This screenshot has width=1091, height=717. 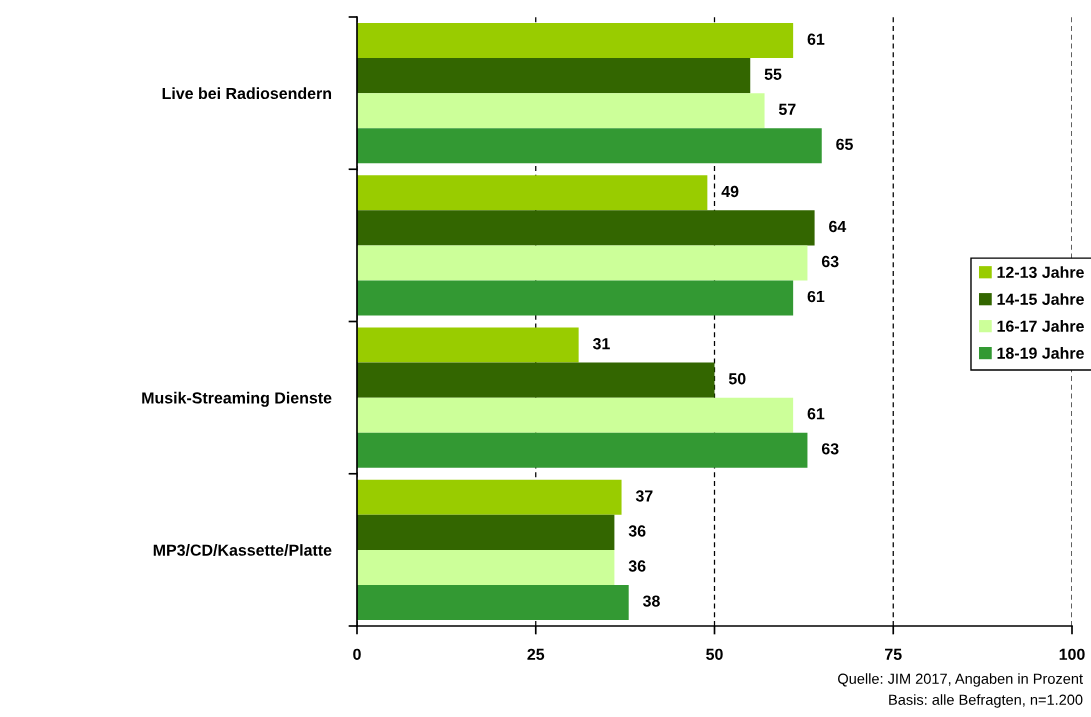 I want to click on x-tick-label: 100, so click(x=1072, y=654).